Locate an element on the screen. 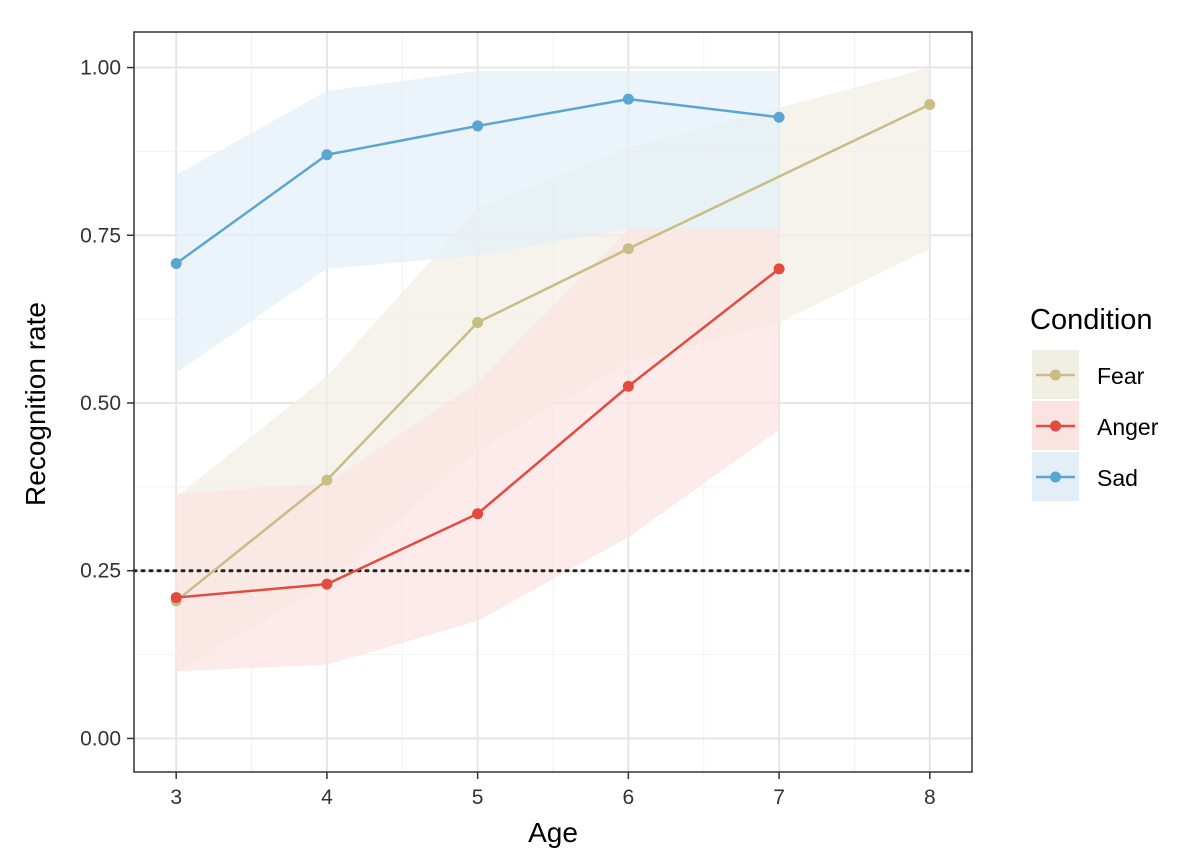 This screenshot has height=850, width=1198. legend-label: Sad is located at coordinates (1117, 478).